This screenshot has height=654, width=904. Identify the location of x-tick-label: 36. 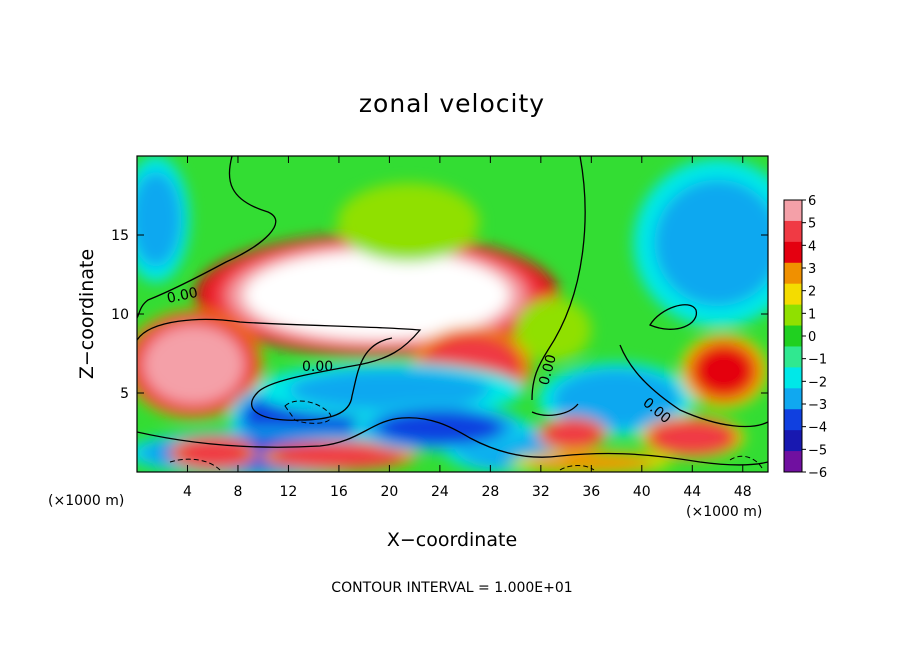
(591, 492).